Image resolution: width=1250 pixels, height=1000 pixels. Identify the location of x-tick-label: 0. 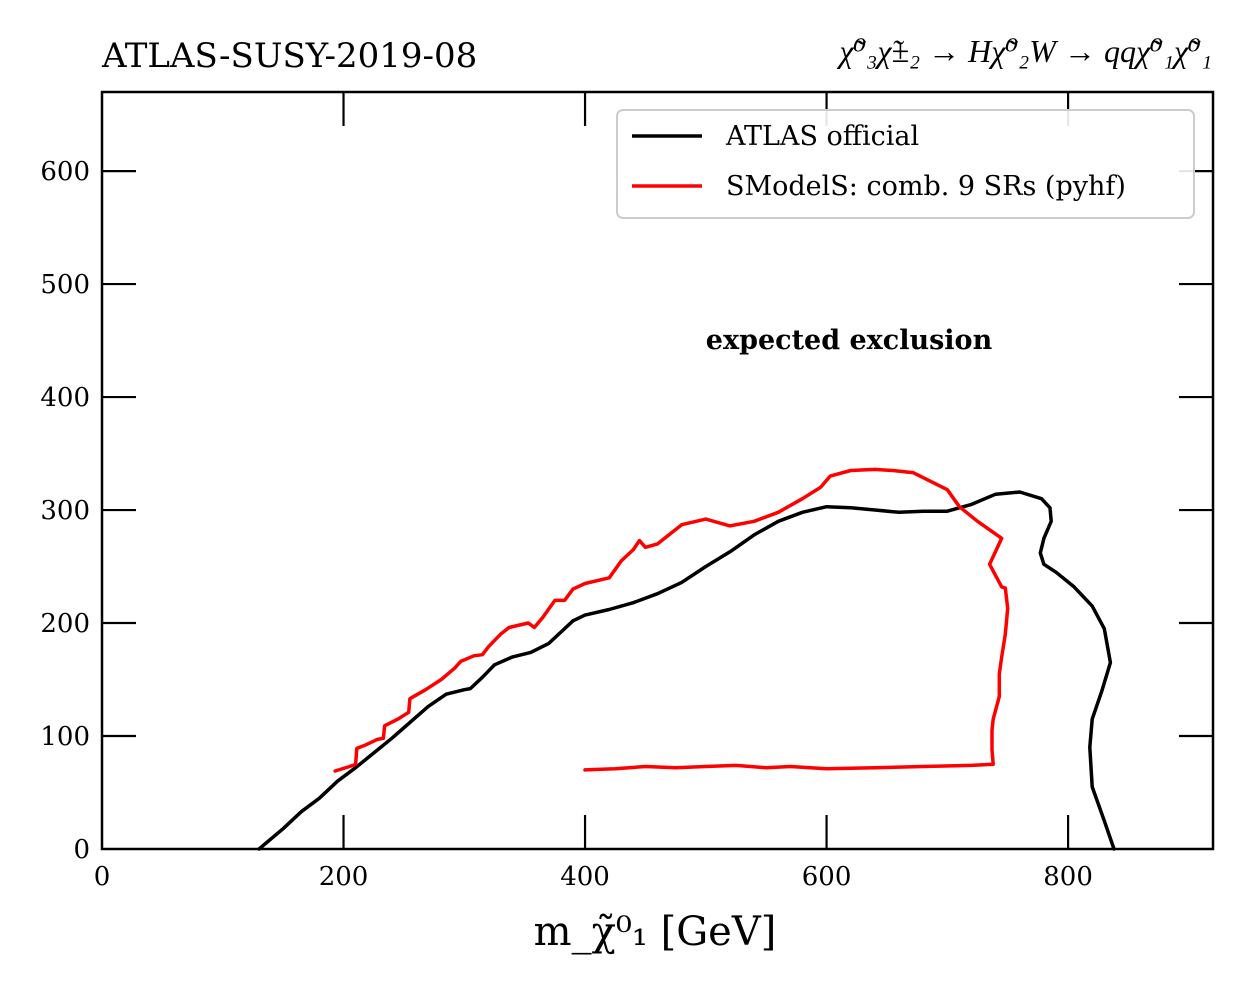
(102, 877).